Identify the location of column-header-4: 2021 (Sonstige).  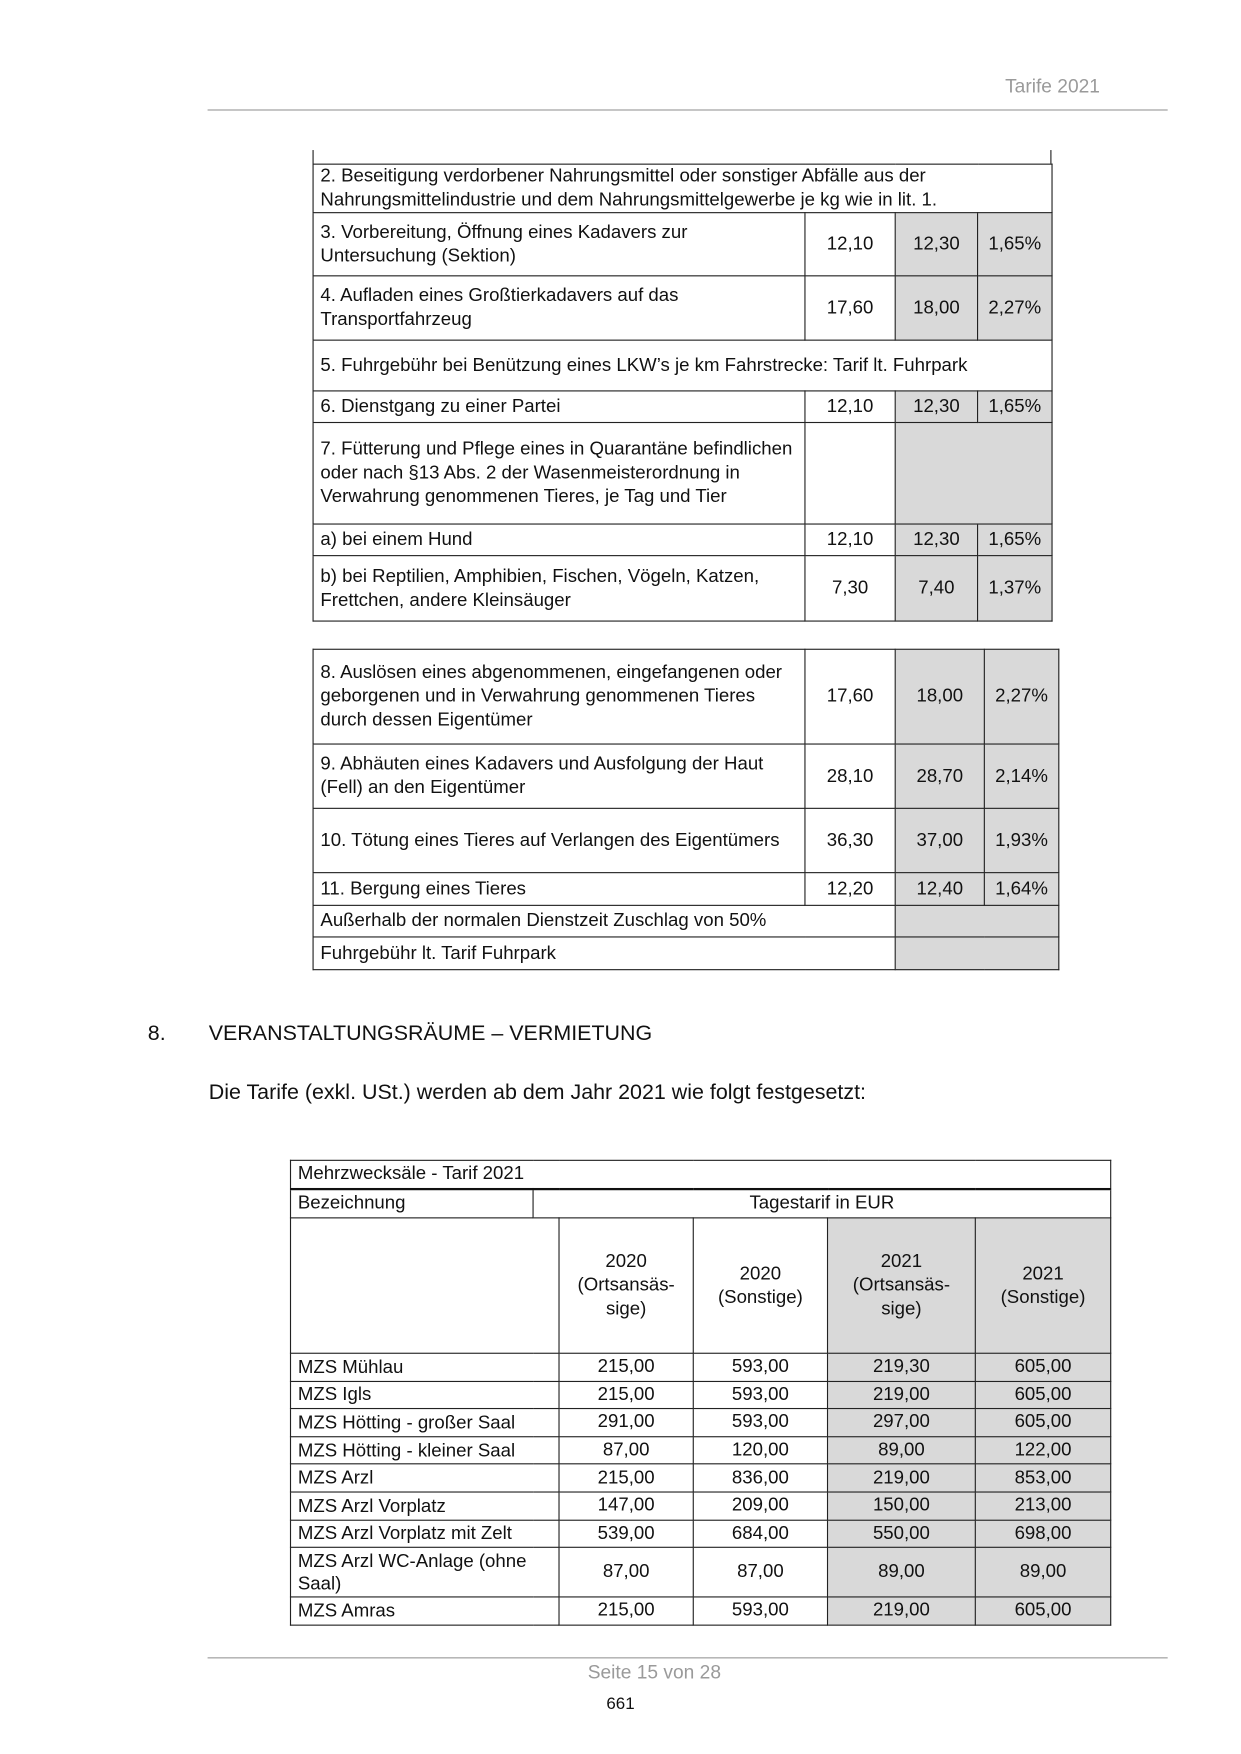
(1043, 1285).